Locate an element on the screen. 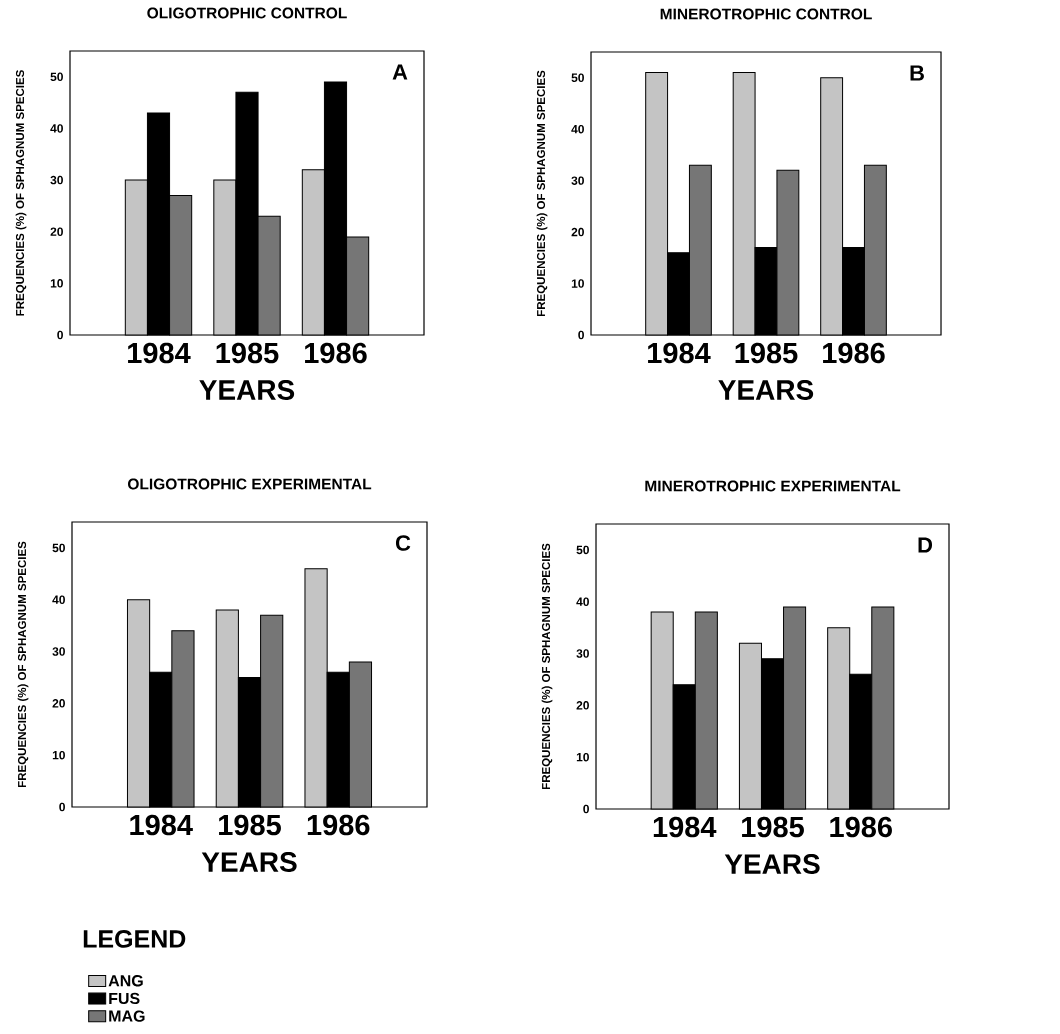 The image size is (1060, 1034). chart-title: MINEROTROPHIC EXPERIMENTAL is located at coordinates (773, 486).